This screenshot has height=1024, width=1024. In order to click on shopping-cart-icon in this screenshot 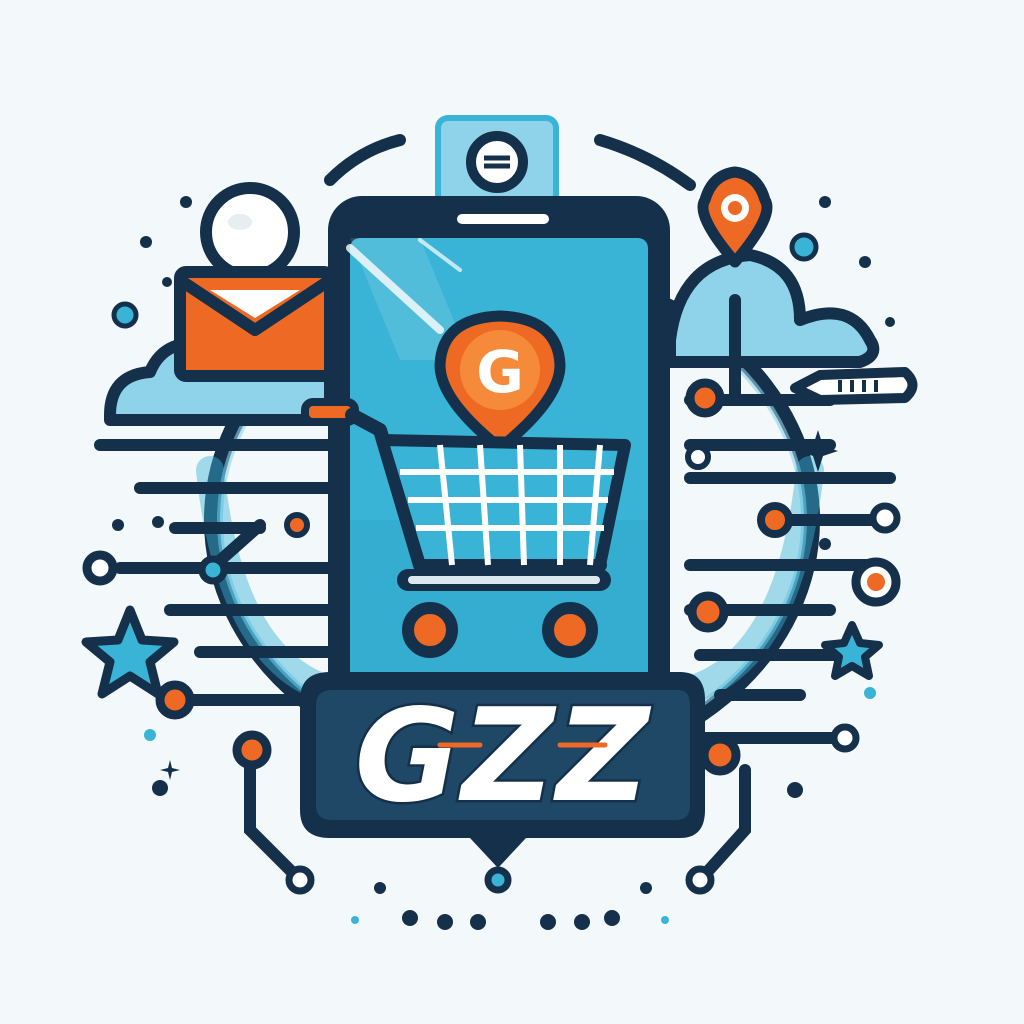, I will do `click(466, 528)`.